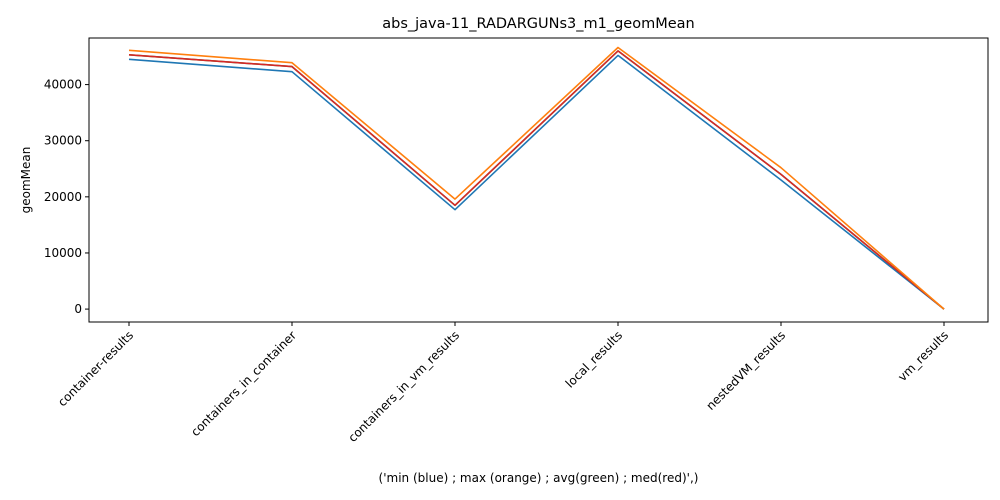 This screenshot has height=500, width=1000. What do you see at coordinates (923, 356) in the screenshot?
I see `x-tick-label: vm_results` at bounding box center [923, 356].